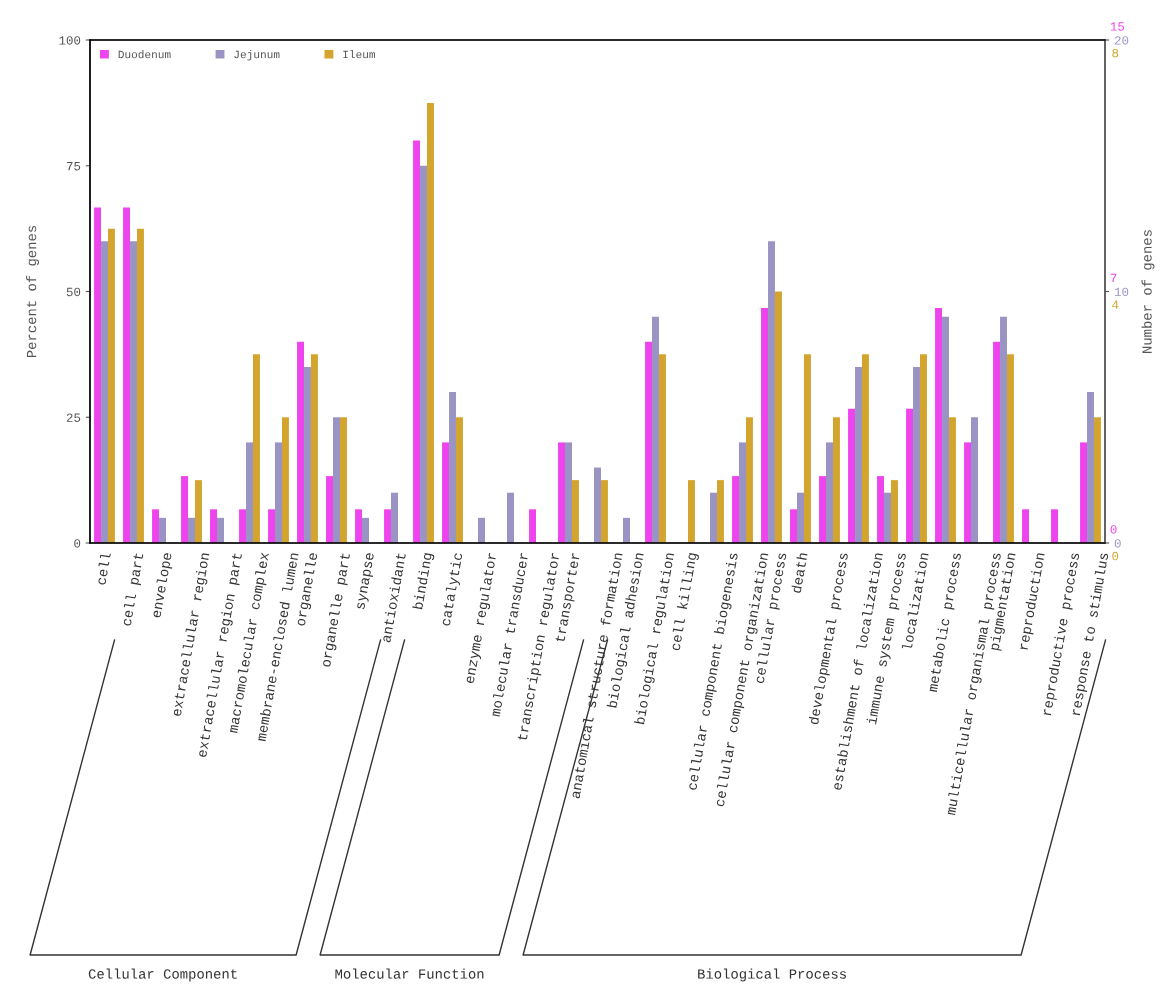 This screenshot has width=1168, height=994. I want to click on y2-tick-label: 7, so click(1113, 278).